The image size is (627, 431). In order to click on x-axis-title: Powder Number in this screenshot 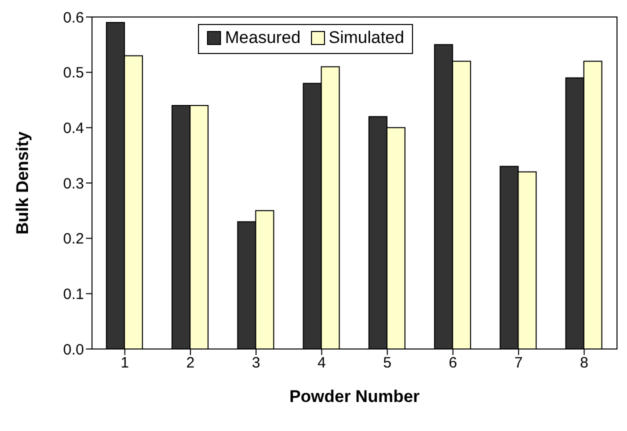, I will do `click(354, 396)`.